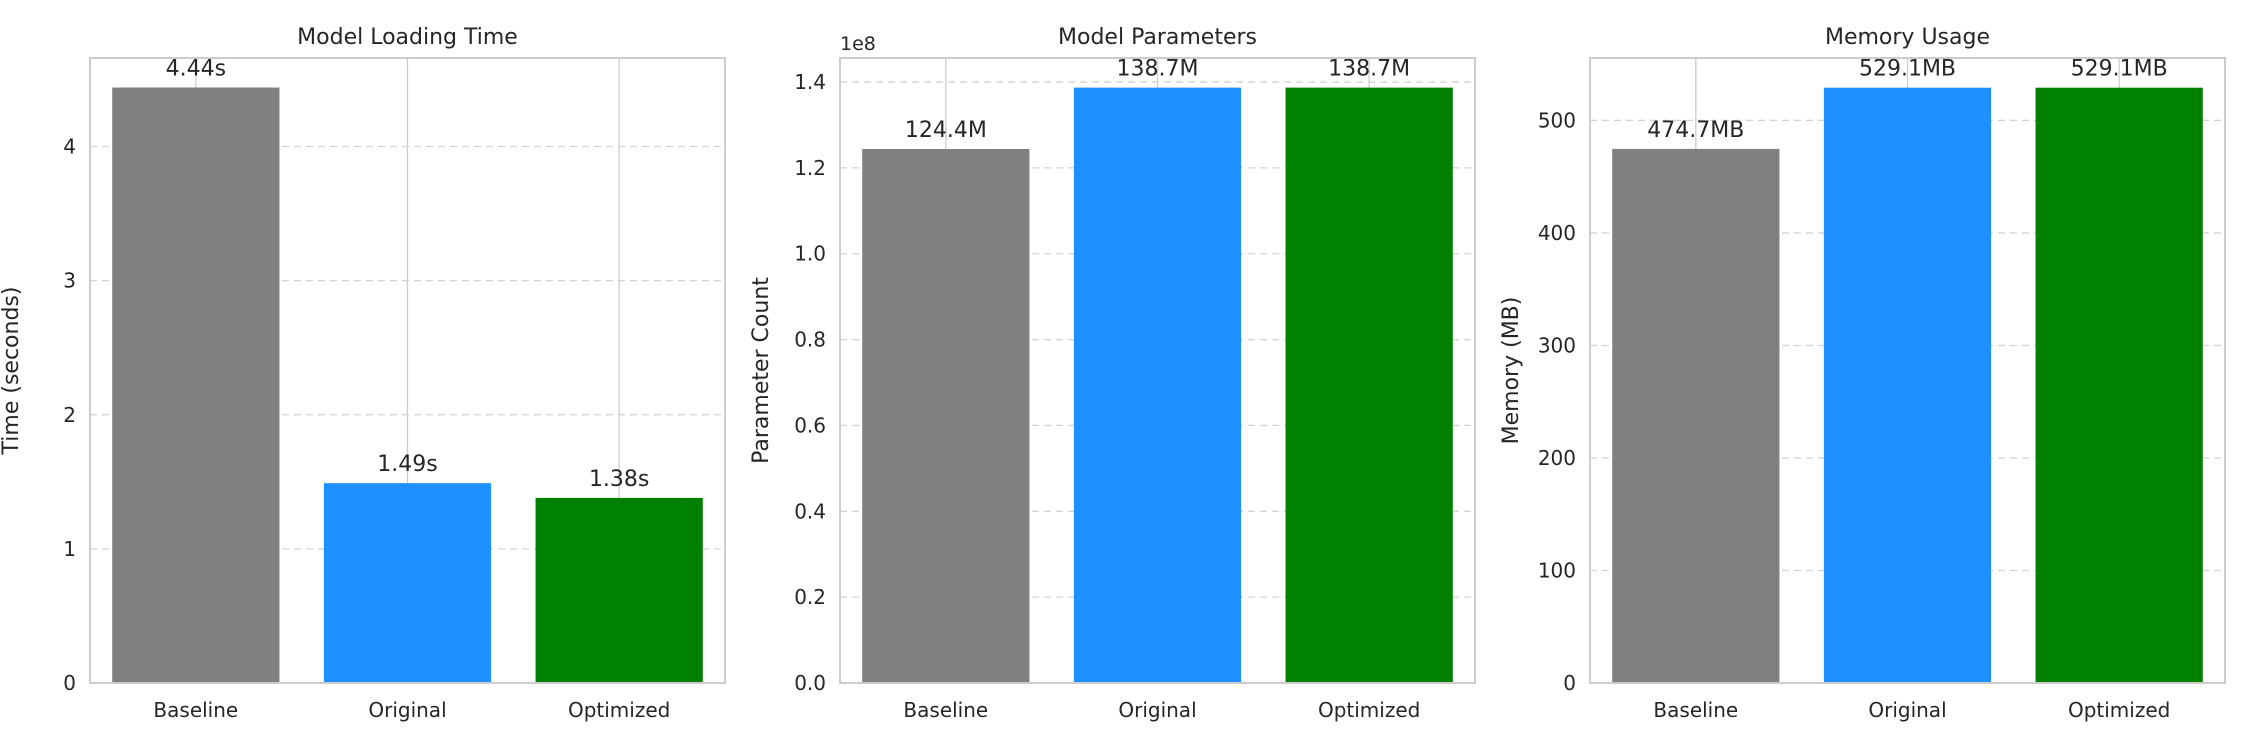  Describe the element at coordinates (810, 254) in the screenshot. I see `y-tick-label: 1.0` at that location.